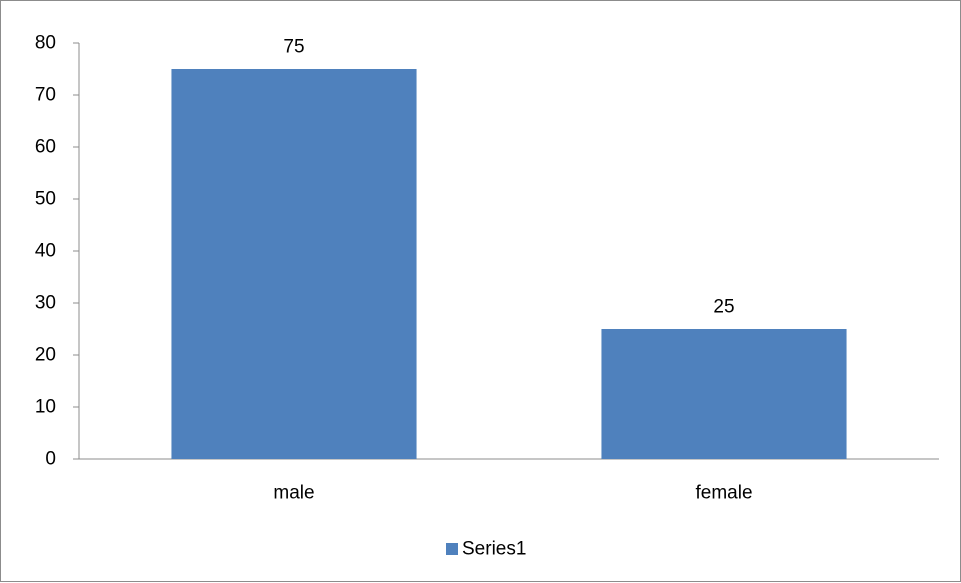 The image size is (961, 583). What do you see at coordinates (45, 43) in the screenshot?
I see `y-tick-label: 80` at bounding box center [45, 43].